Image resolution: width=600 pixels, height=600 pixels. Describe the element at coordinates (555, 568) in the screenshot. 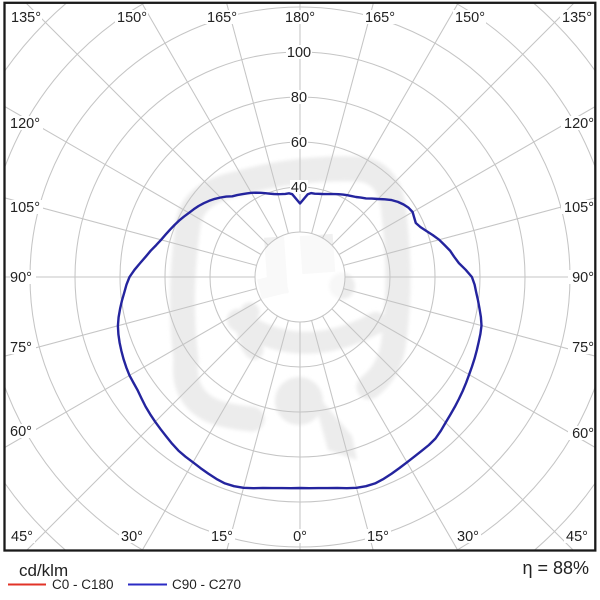

I see `svg-text: η = 88%` at that location.